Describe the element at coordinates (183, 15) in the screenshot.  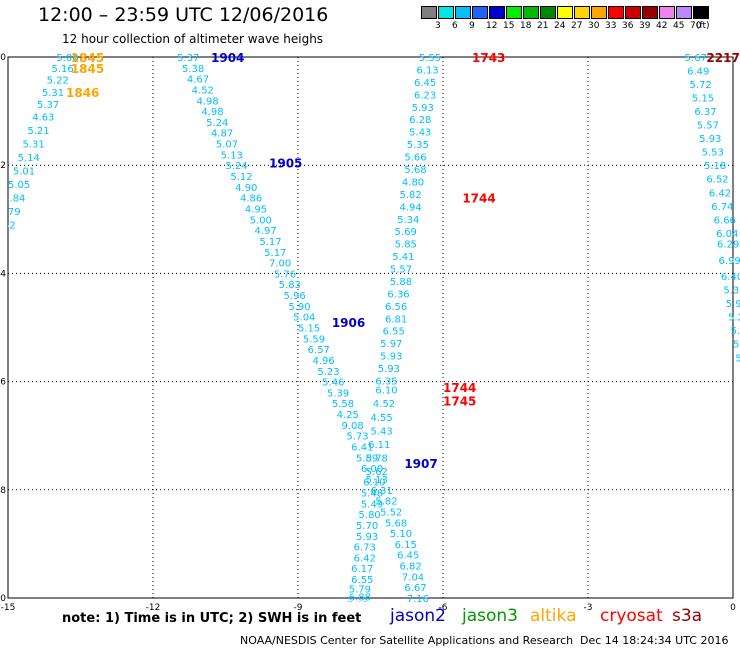
I see `chart-title: 12:00 – 23:59 UTC 12/06/2016` at that location.